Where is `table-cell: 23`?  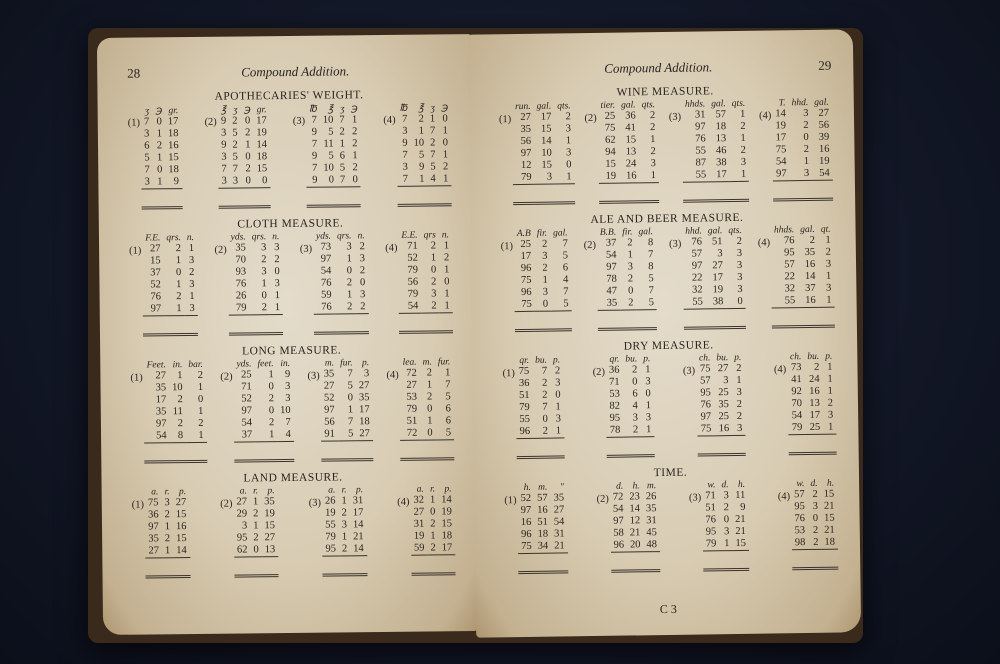
table-cell: 23 is located at coordinates (634, 497).